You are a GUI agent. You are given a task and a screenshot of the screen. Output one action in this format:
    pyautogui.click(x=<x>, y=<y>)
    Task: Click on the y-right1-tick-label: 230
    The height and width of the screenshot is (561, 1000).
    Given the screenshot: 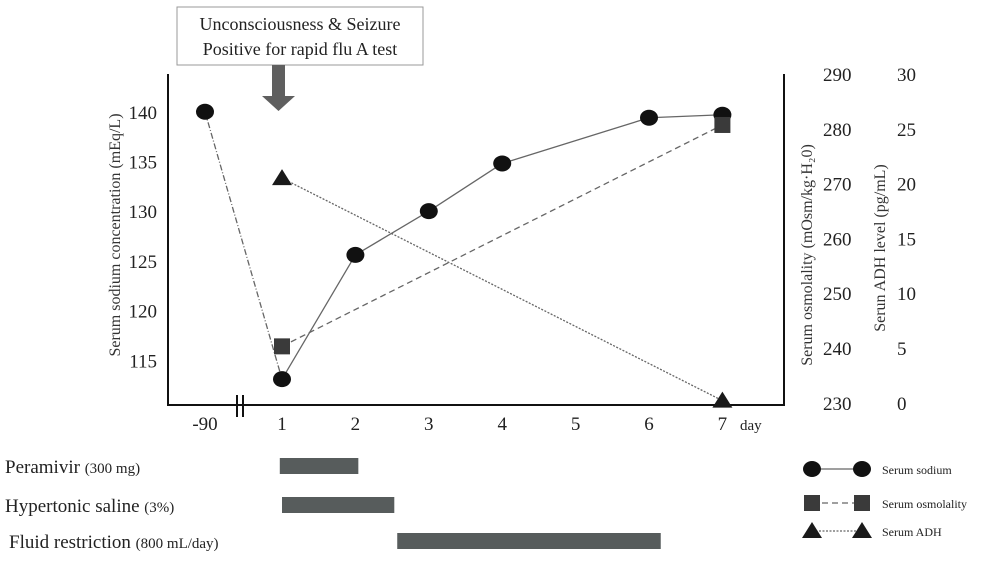 What is the action you would take?
    pyautogui.click(x=837, y=404)
    